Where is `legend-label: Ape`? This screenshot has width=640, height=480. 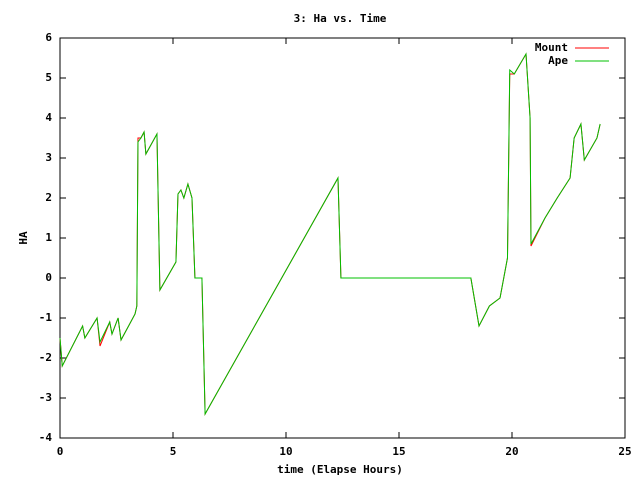 legend-label: Ape is located at coordinates (558, 60).